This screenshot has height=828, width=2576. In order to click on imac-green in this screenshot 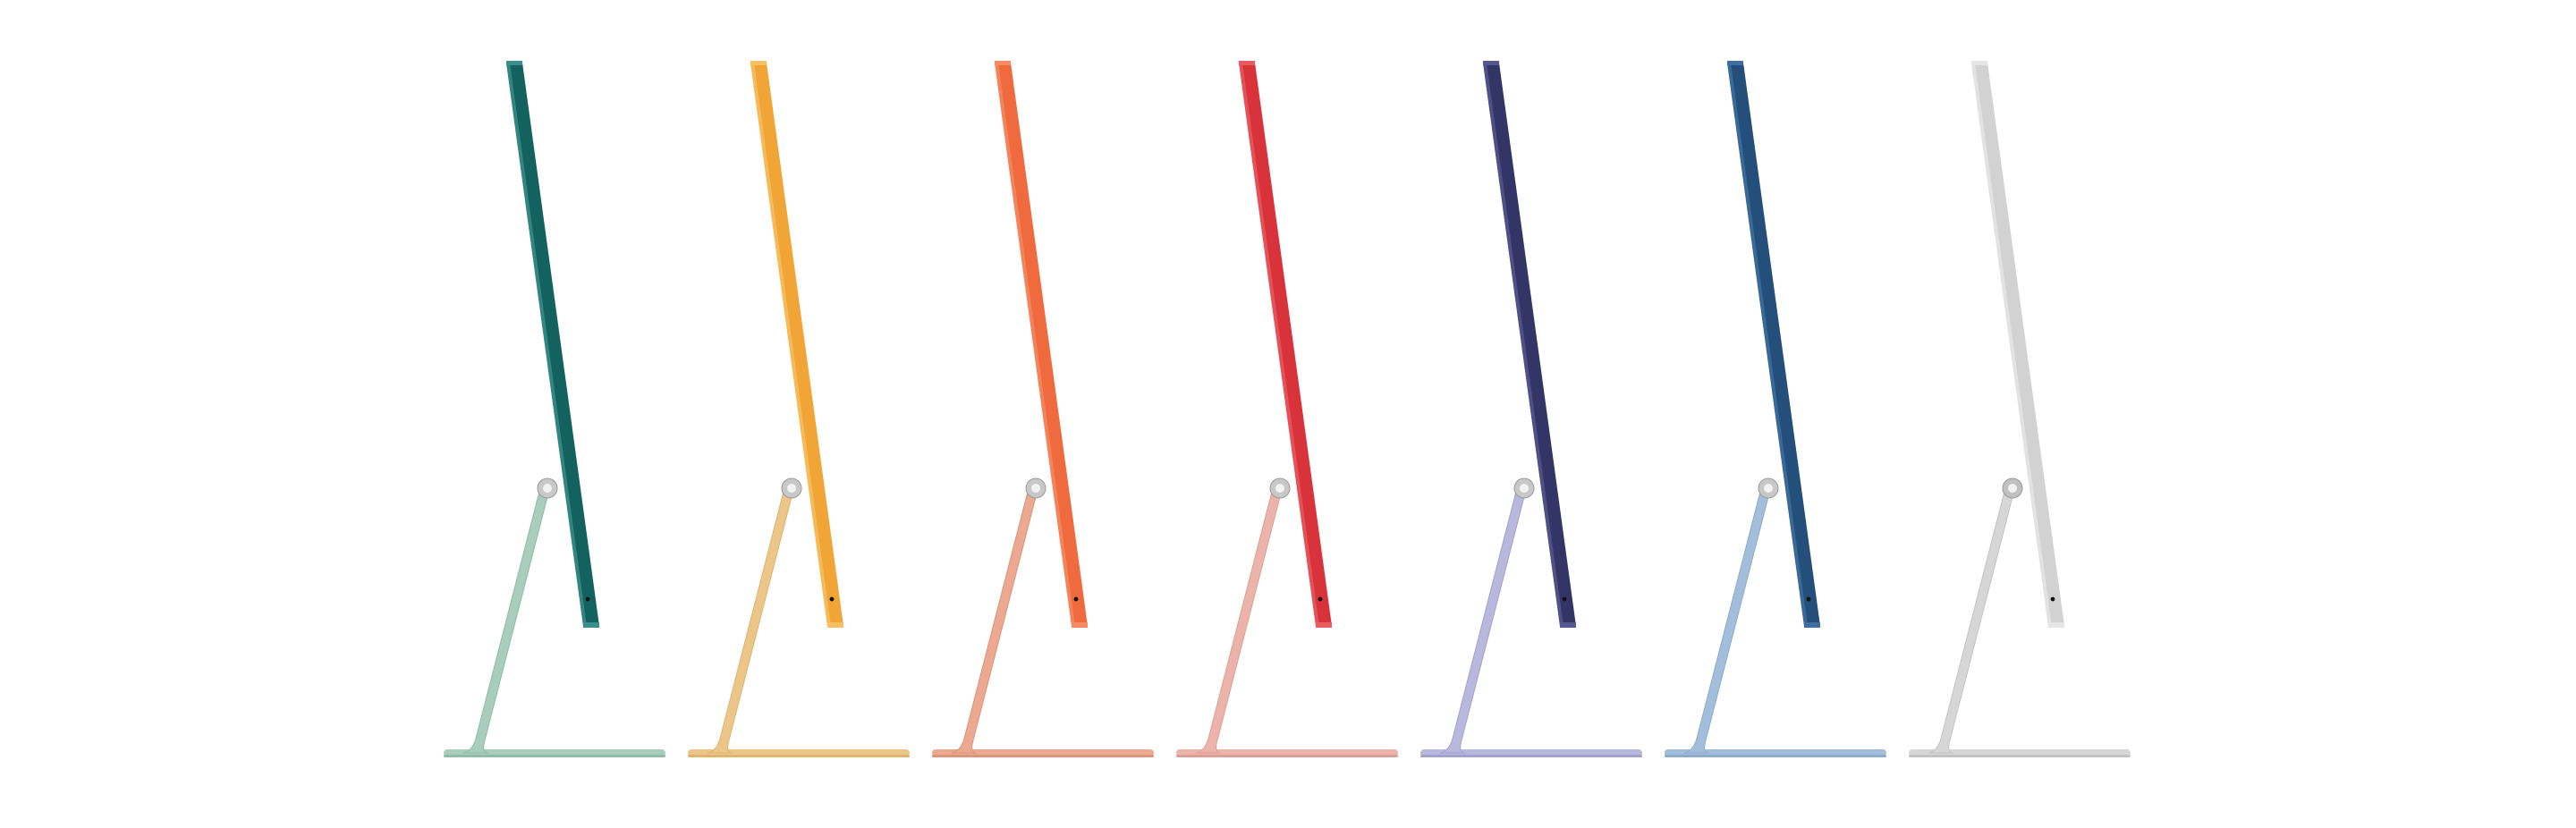, I will do `click(554, 409)`.